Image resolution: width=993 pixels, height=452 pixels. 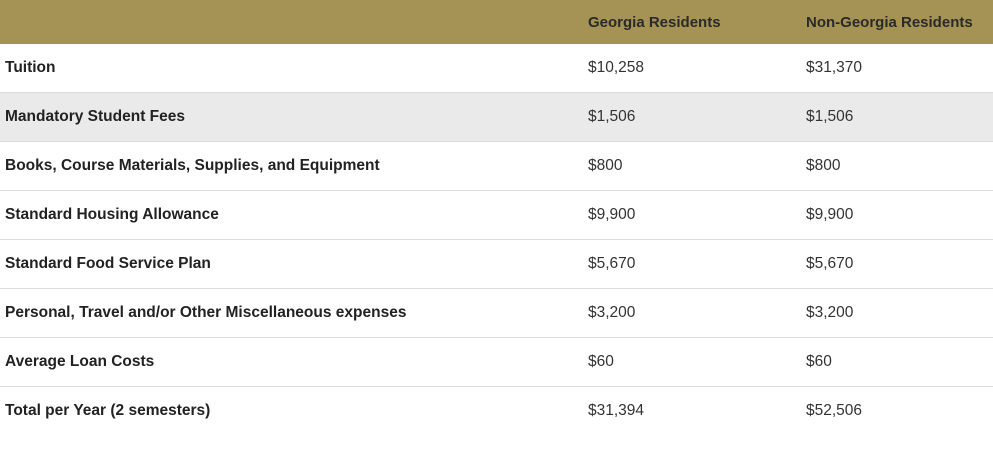 I want to click on georgia-value: $9,900, so click(x=692, y=215).